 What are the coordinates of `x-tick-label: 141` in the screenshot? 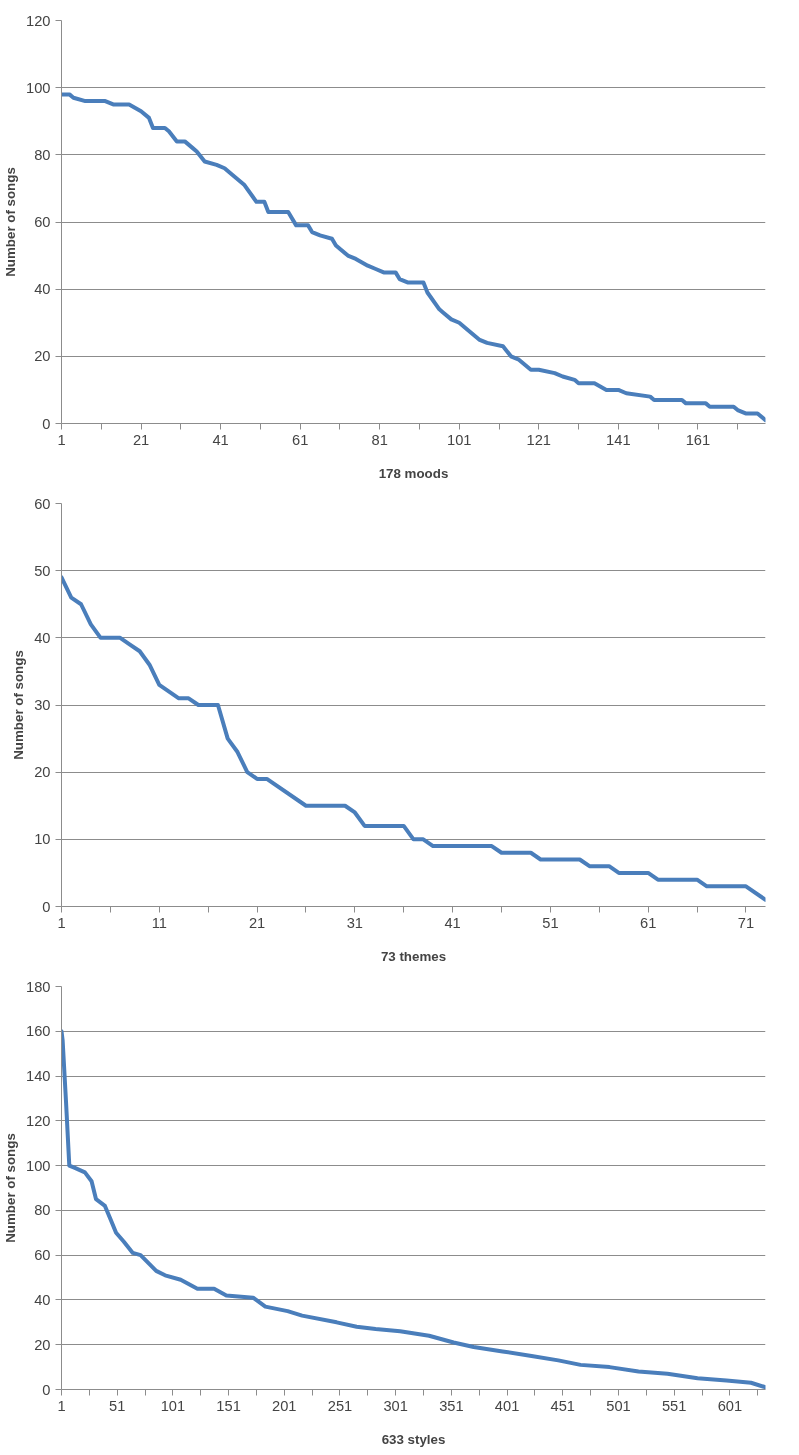 It's located at (618, 439).